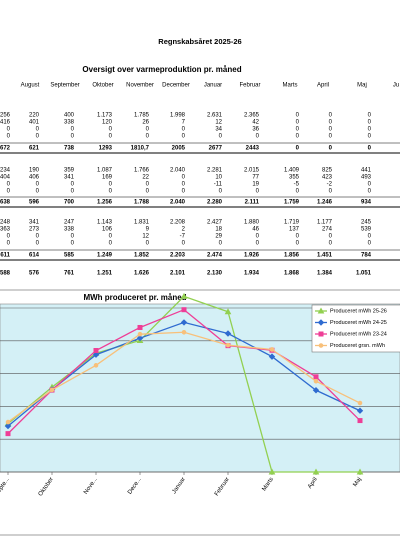 The image size is (400, 550). Describe the element at coordinates (30, 86) in the screenshot. I see `column-header: August` at that location.